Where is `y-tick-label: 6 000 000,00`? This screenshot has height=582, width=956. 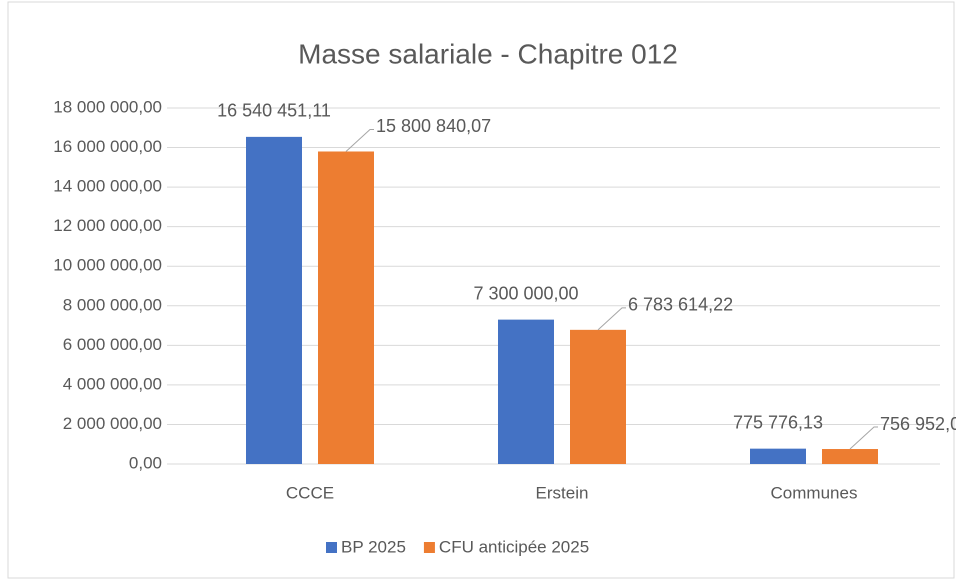
y-tick-label: 6 000 000,00 is located at coordinates (112, 344).